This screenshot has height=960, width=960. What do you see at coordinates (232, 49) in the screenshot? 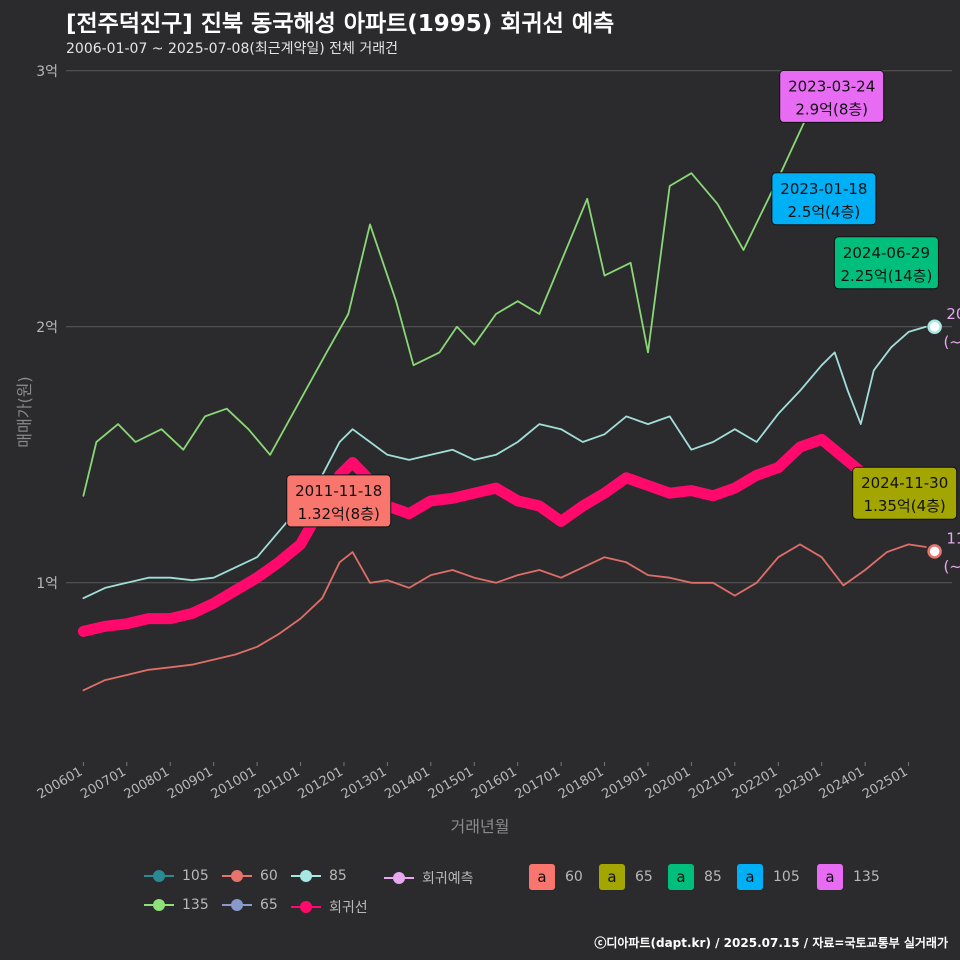
I see `chart-subtitle: 2006-01-07 ~ 2025-07-08(최근계약일) 전체 거래건` at bounding box center [232, 49].